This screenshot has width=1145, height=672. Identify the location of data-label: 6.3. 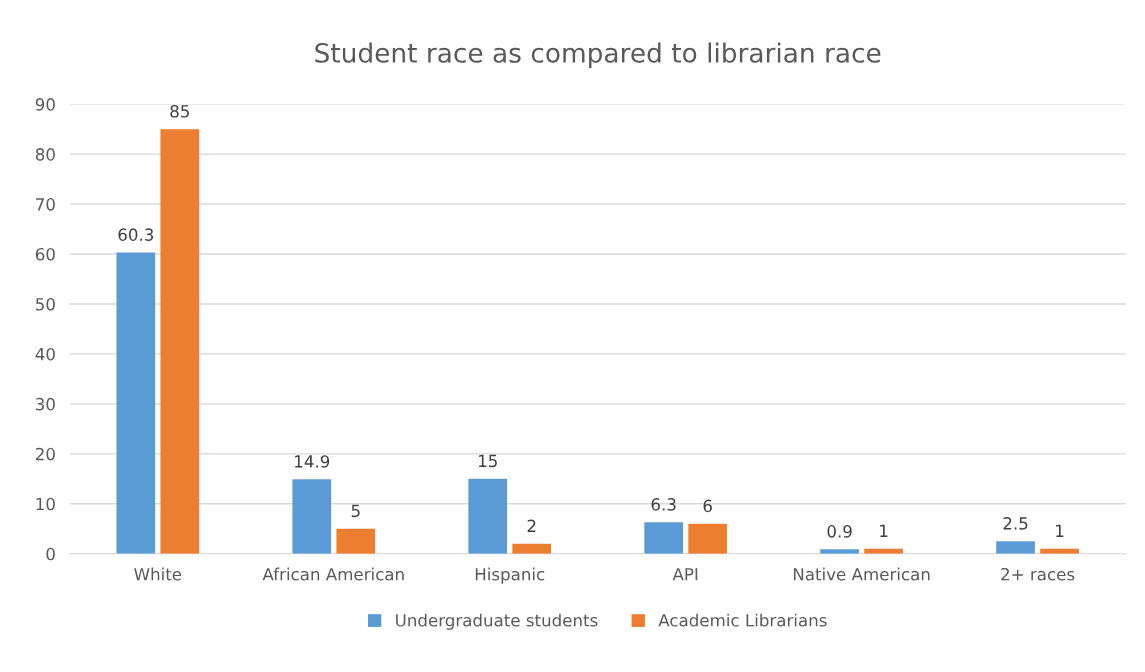
(663, 504).